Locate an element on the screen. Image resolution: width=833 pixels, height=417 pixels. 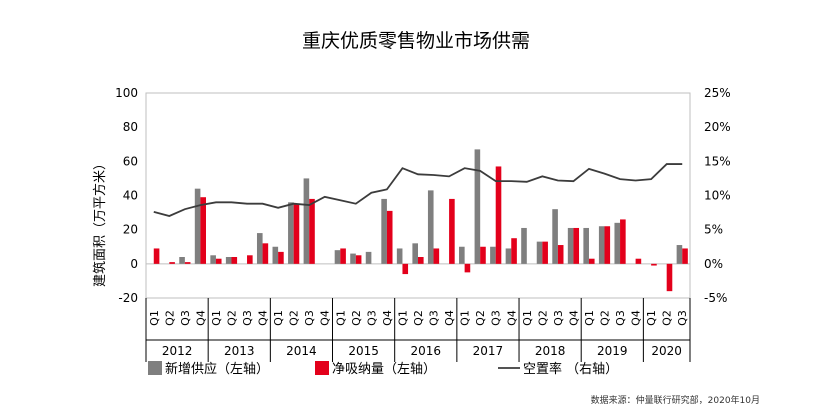
y-tick-label: 20 is located at coordinates (130, 230).